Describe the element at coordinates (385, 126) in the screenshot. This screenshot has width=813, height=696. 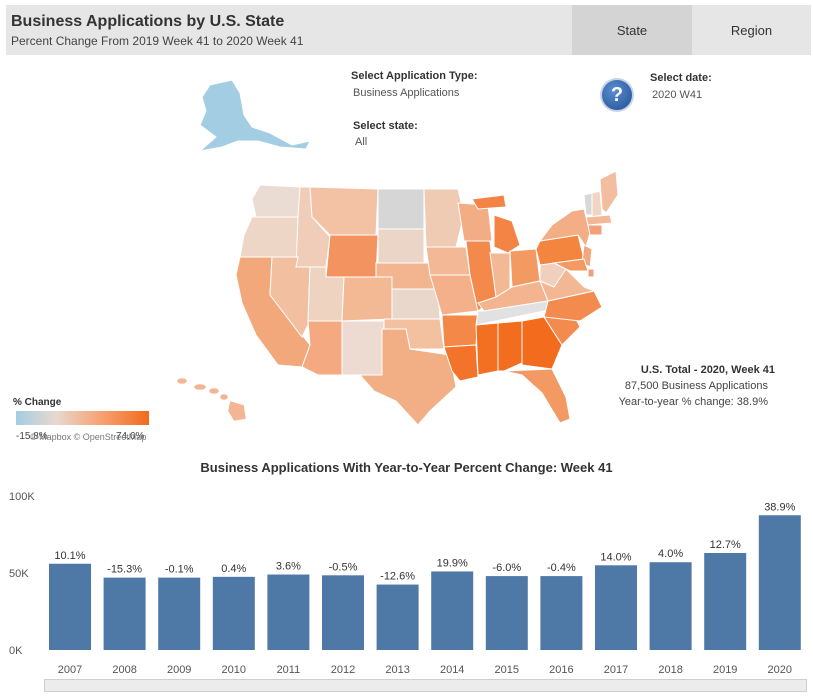
I see `state-label: Select state:` at that location.